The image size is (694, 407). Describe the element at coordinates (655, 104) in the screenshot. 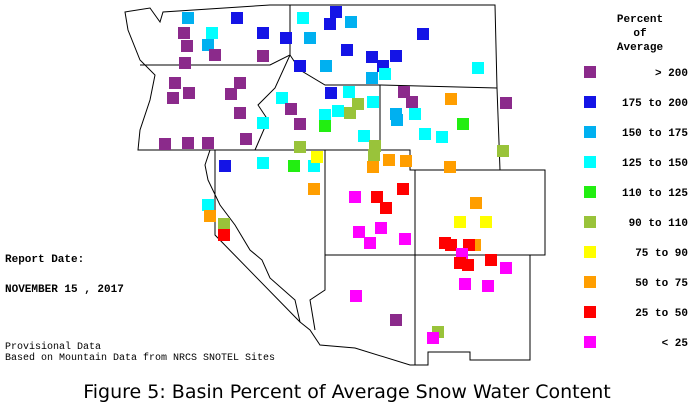

I see `legend-label: 175 to 200` at that location.